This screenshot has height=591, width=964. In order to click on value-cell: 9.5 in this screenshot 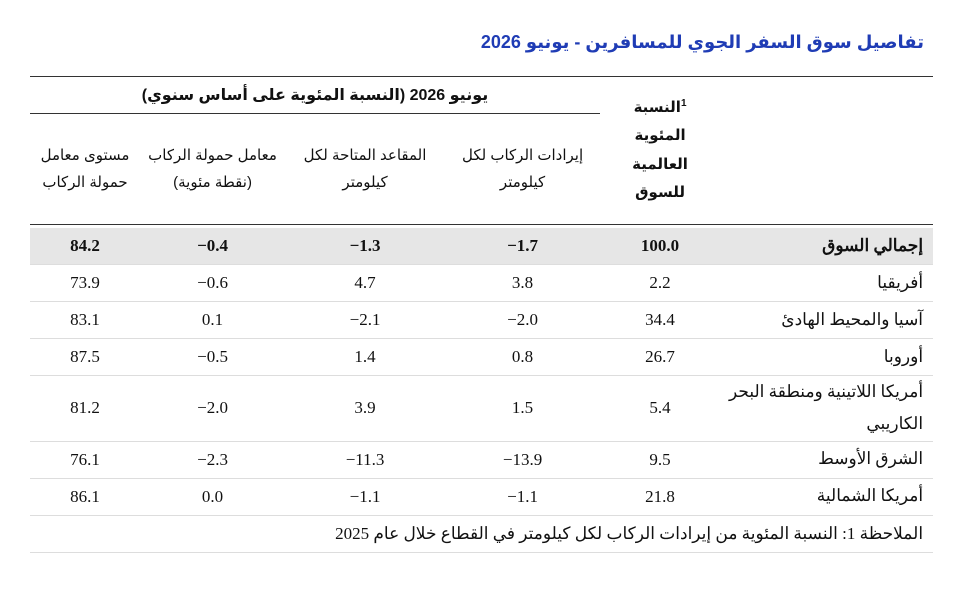, I will do `click(660, 460)`.